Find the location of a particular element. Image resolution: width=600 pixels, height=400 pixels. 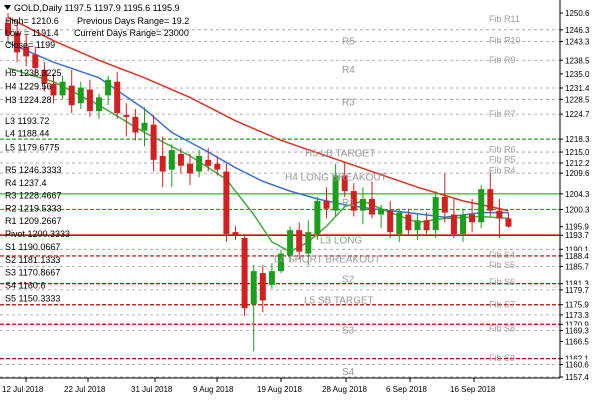

pivot-level-label: H5 1238.3225 is located at coordinates (33, 73).